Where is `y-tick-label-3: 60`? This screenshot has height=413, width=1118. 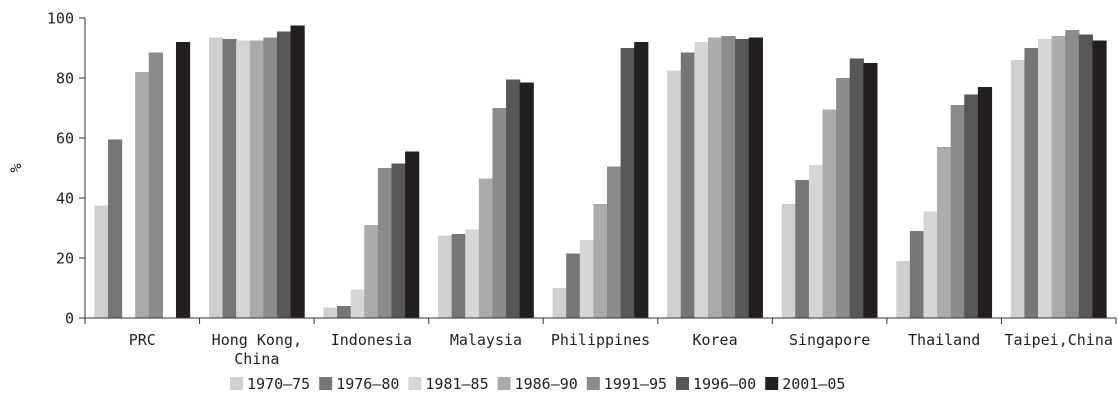 y-tick-label-3: 60 is located at coordinates (65, 139).